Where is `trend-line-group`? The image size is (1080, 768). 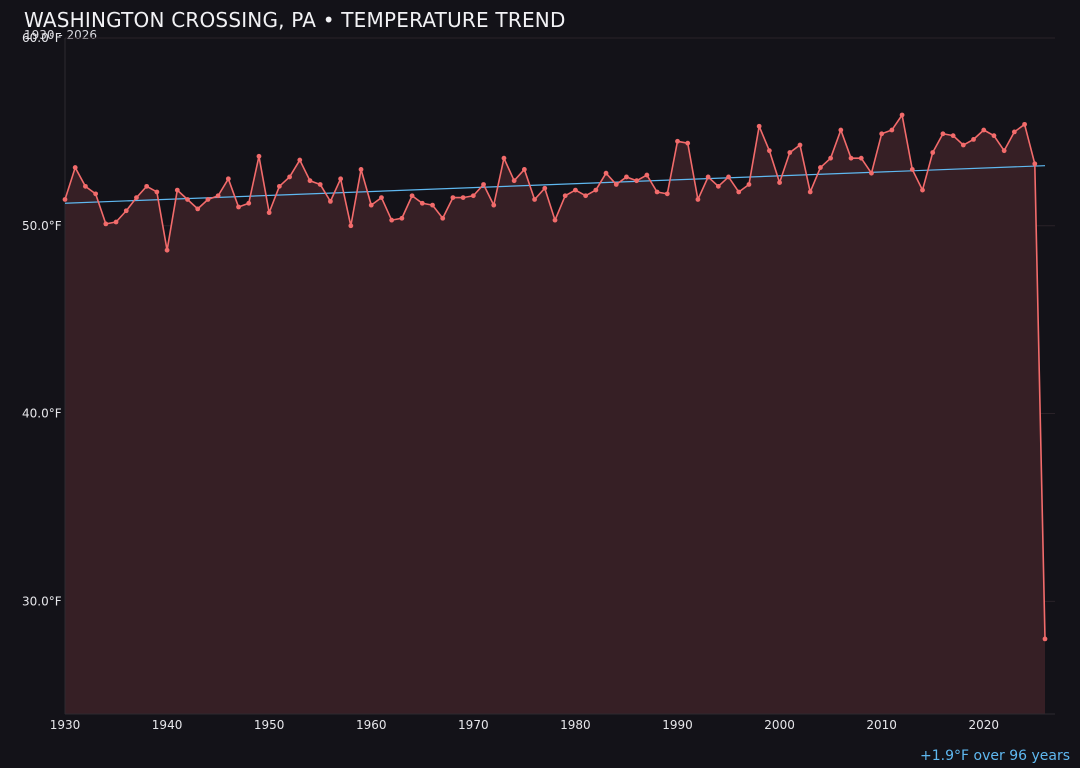
trend-line-group is located at coordinates (555, 184).